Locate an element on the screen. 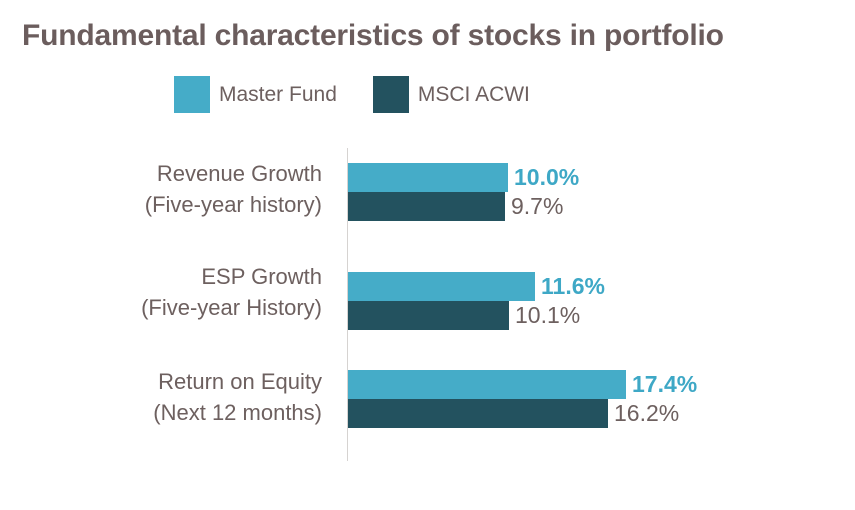 The width and height of the screenshot is (855, 510). category-label-return-on-equity: Return on Equity (Next 12 months) is located at coordinates (172, 397).